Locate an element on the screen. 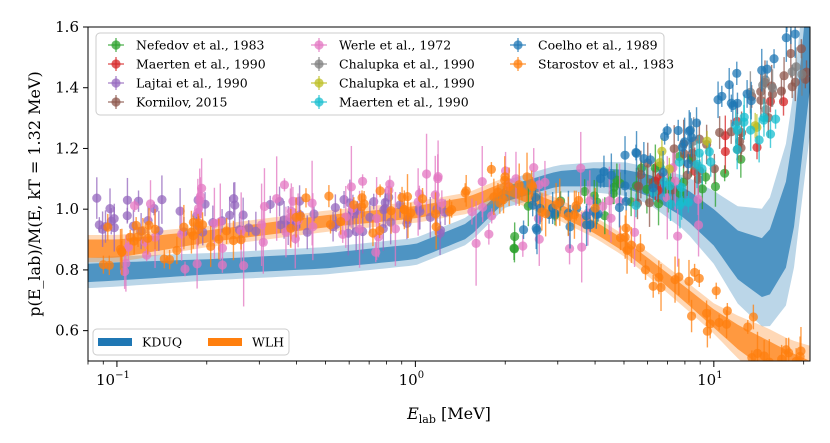  band-legend-label: WLH is located at coordinates (268, 342).